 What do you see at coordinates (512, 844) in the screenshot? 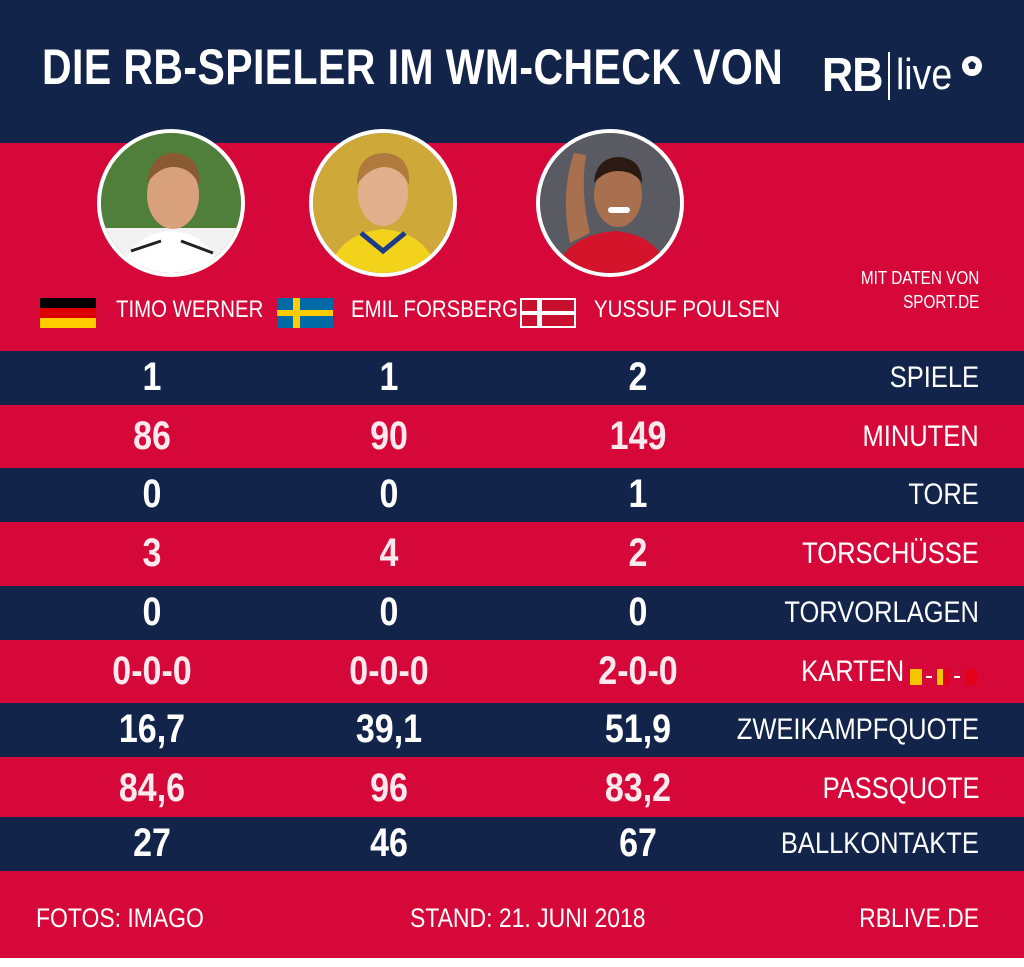
I see `stat-row-ballkontakte: 27 46 67 BALLKONTAKTE` at bounding box center [512, 844].